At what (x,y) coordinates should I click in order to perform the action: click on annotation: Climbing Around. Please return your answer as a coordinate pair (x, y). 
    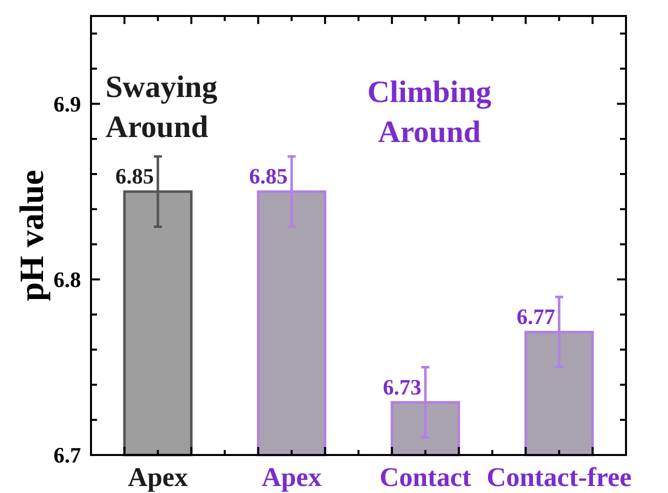
    Looking at the image, I should click on (429, 111).